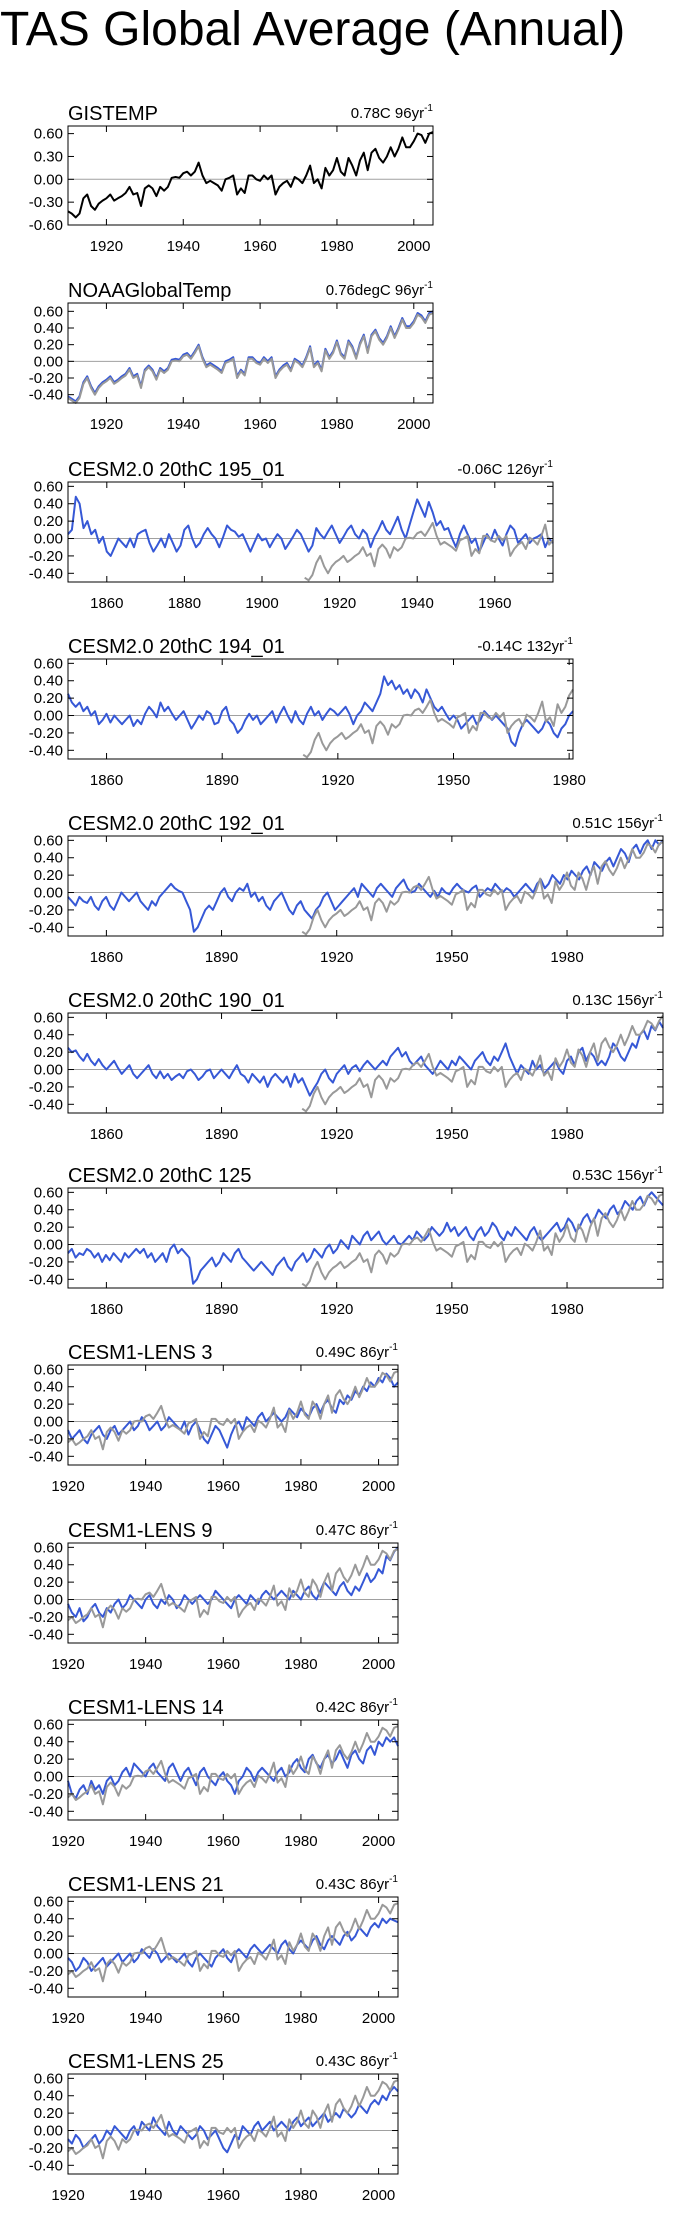 Image resolution: width=685 pixels, height=2214 pixels. I want to click on panel-title: CESM2.0 20thC 190_01, so click(176, 1001).